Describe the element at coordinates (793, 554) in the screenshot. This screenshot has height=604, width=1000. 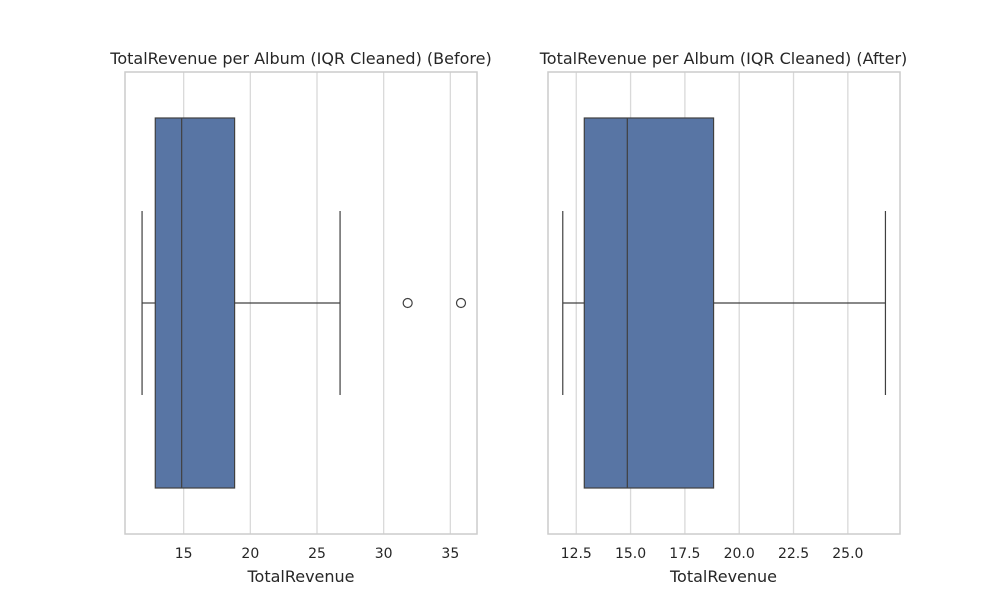
I see `x-tick-label-after: 22.5` at that location.